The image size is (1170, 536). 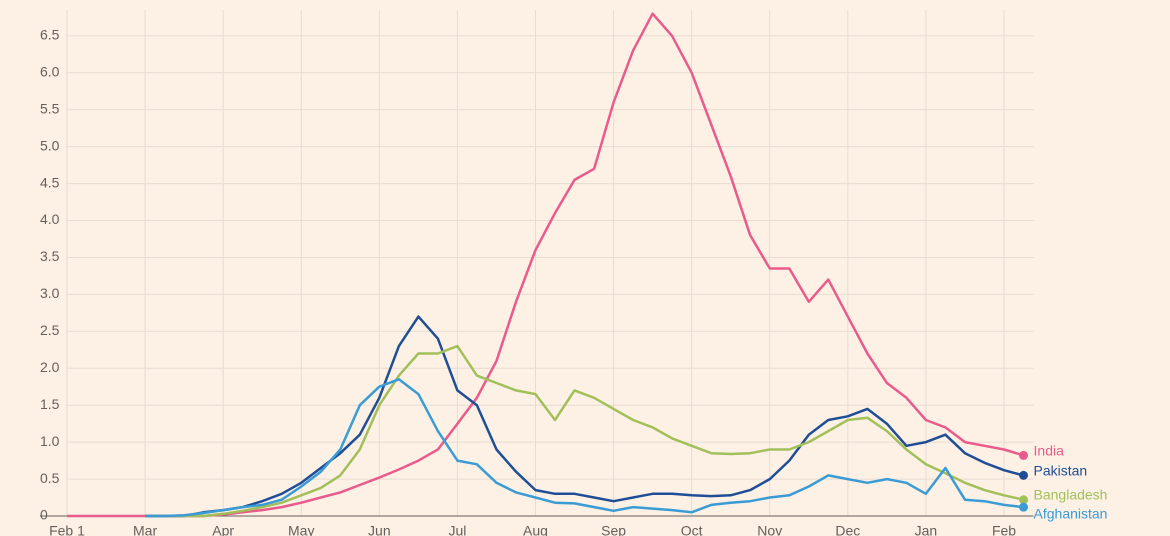 What do you see at coordinates (50, 71) in the screenshot?
I see `y-tick-label: 6.0` at bounding box center [50, 71].